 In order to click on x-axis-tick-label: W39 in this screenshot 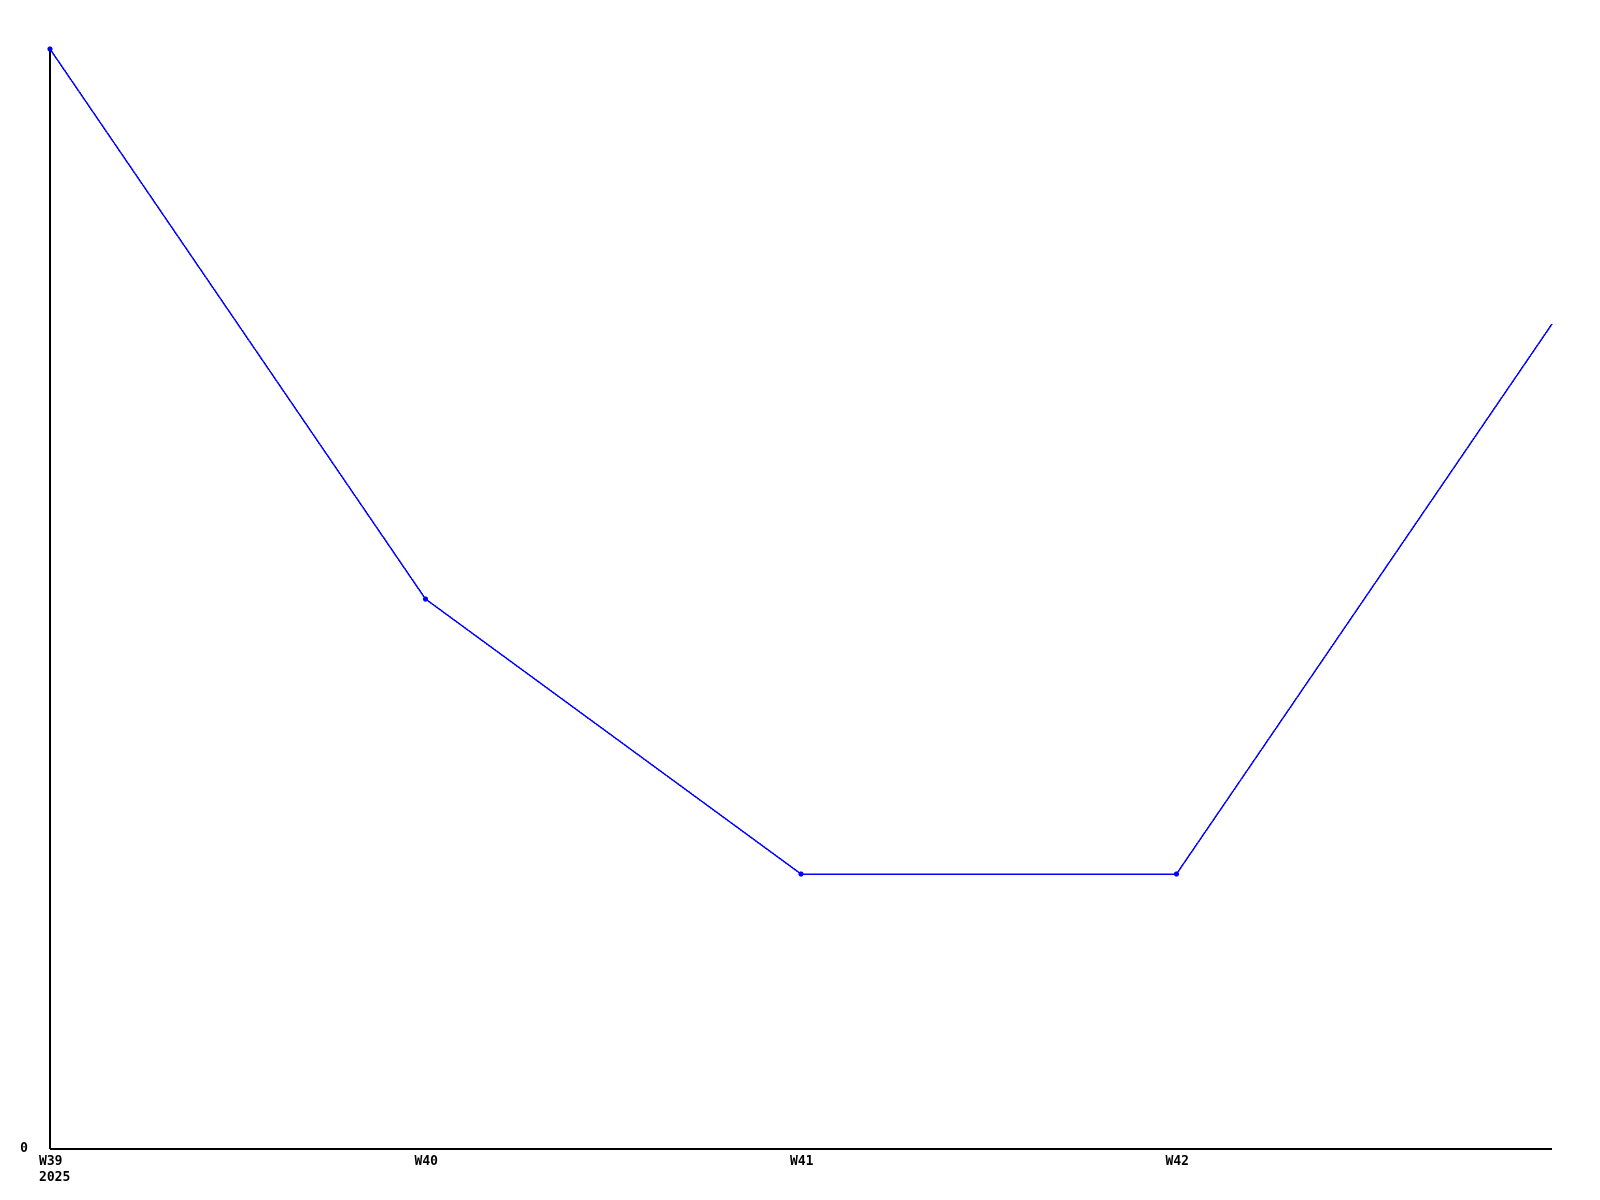, I will do `click(51, 1161)`.